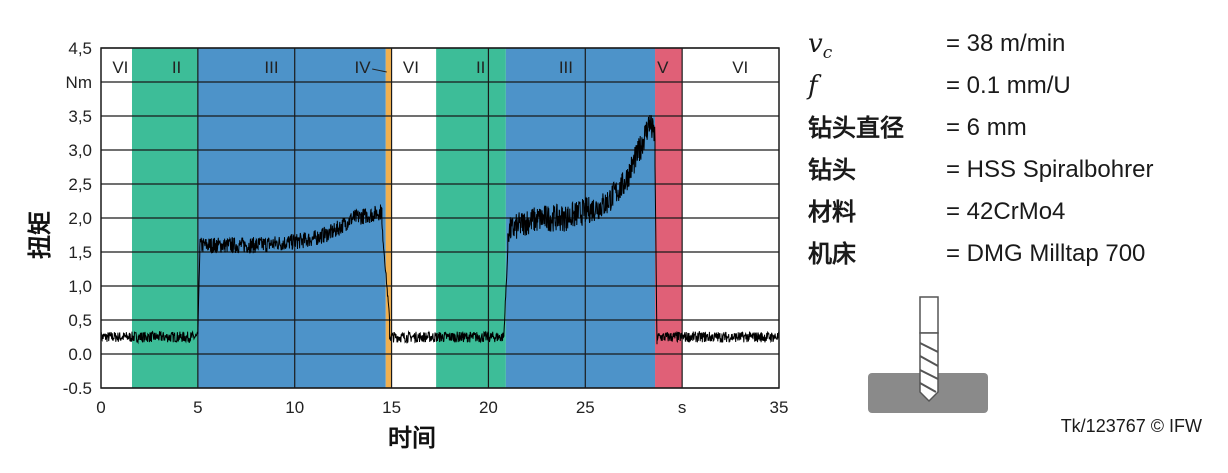 This screenshot has width=1228, height=473. Describe the element at coordinates (820, 46) in the screenshot. I see `vc-symbol: vc` at that location.